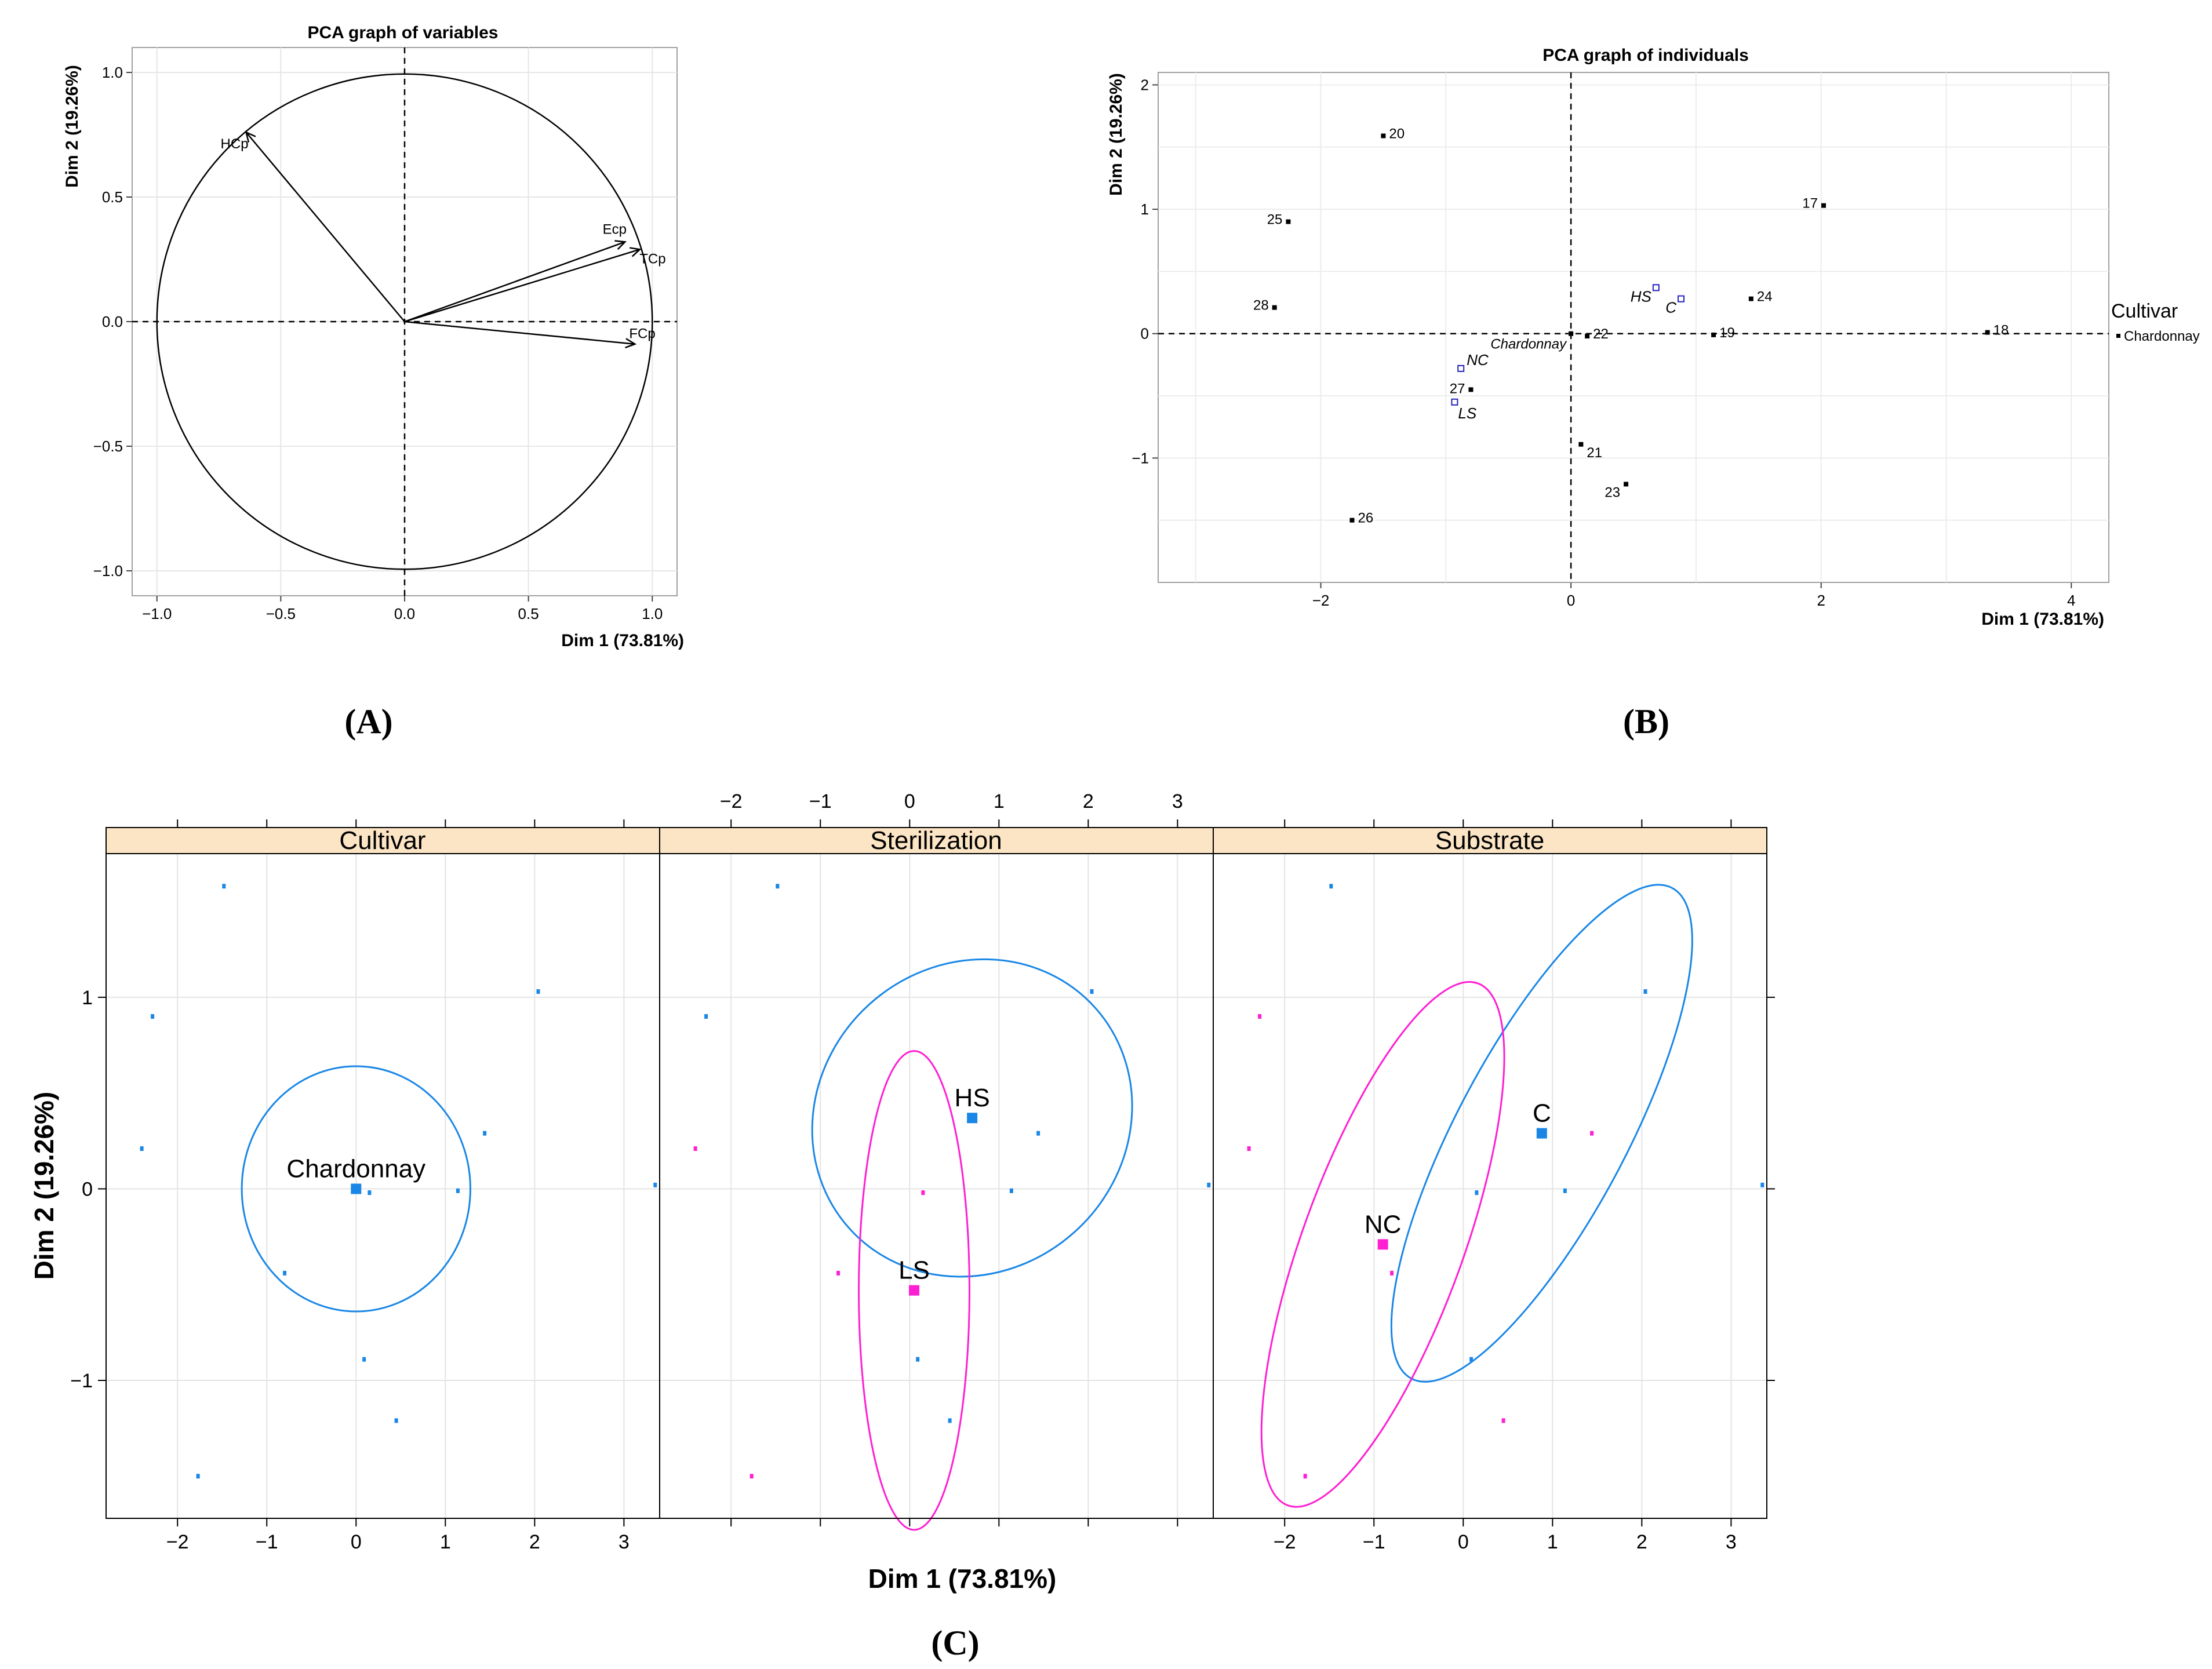 This screenshot has width=2212, height=1669. I want to click on panel-b-plot-frame, so click(1633, 327).